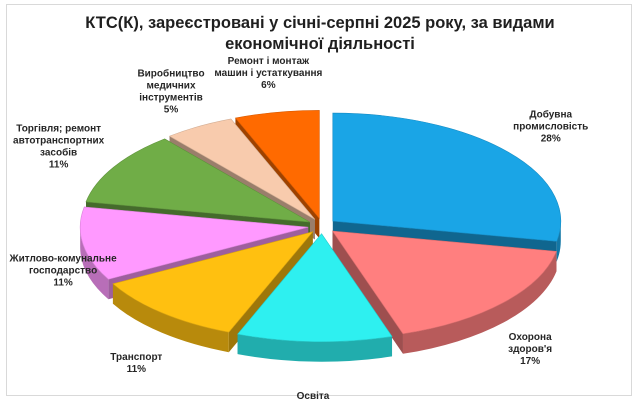 The width and height of the screenshot is (640, 402). Describe the element at coordinates (268, 85) in the screenshot. I see `slice-percent-7: 6%` at that location.